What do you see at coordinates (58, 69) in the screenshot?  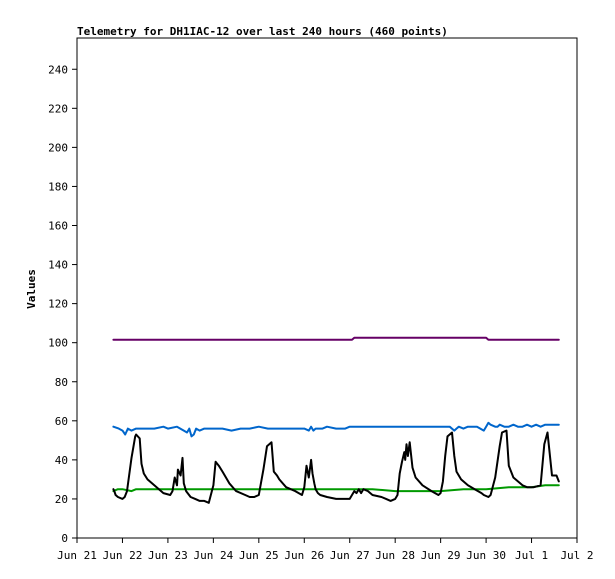 I see `y-tick-label: 240` at bounding box center [58, 69].